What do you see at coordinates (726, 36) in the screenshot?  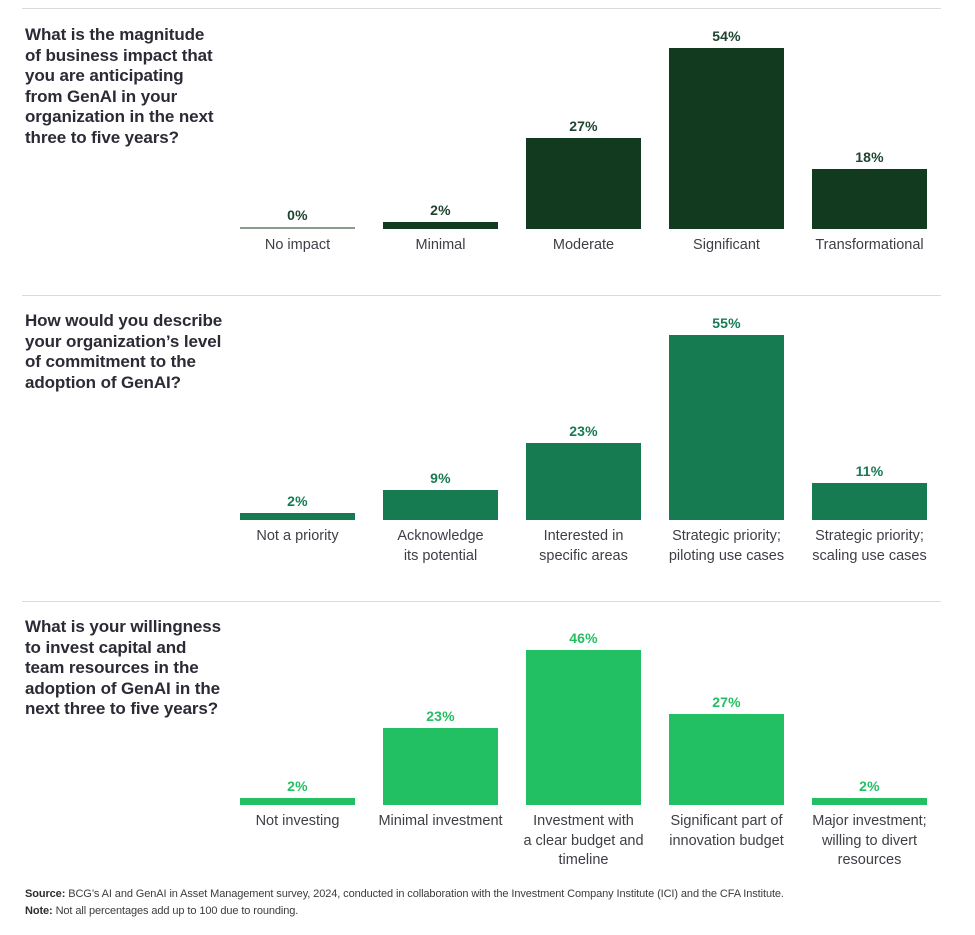 I see `value-label: 54%` at bounding box center [726, 36].